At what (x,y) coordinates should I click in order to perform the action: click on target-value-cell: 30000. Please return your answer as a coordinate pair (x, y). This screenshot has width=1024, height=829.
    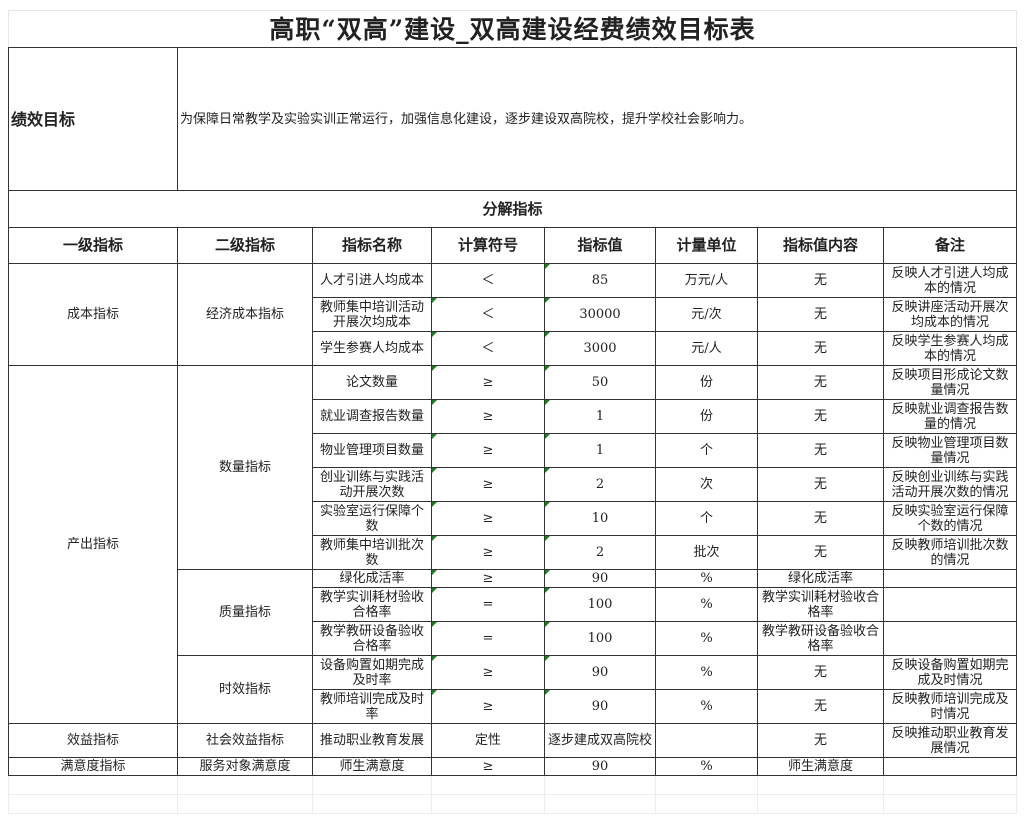
    Looking at the image, I should click on (600, 314).